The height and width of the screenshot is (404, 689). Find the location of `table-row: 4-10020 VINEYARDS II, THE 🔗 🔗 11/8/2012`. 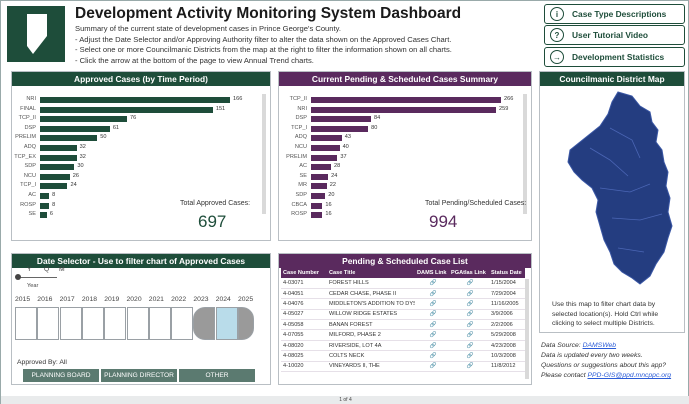

table-row: 4-10020 VINEYARDS II, THE 🔗 🔗 11/8/2012 is located at coordinates (403, 367).